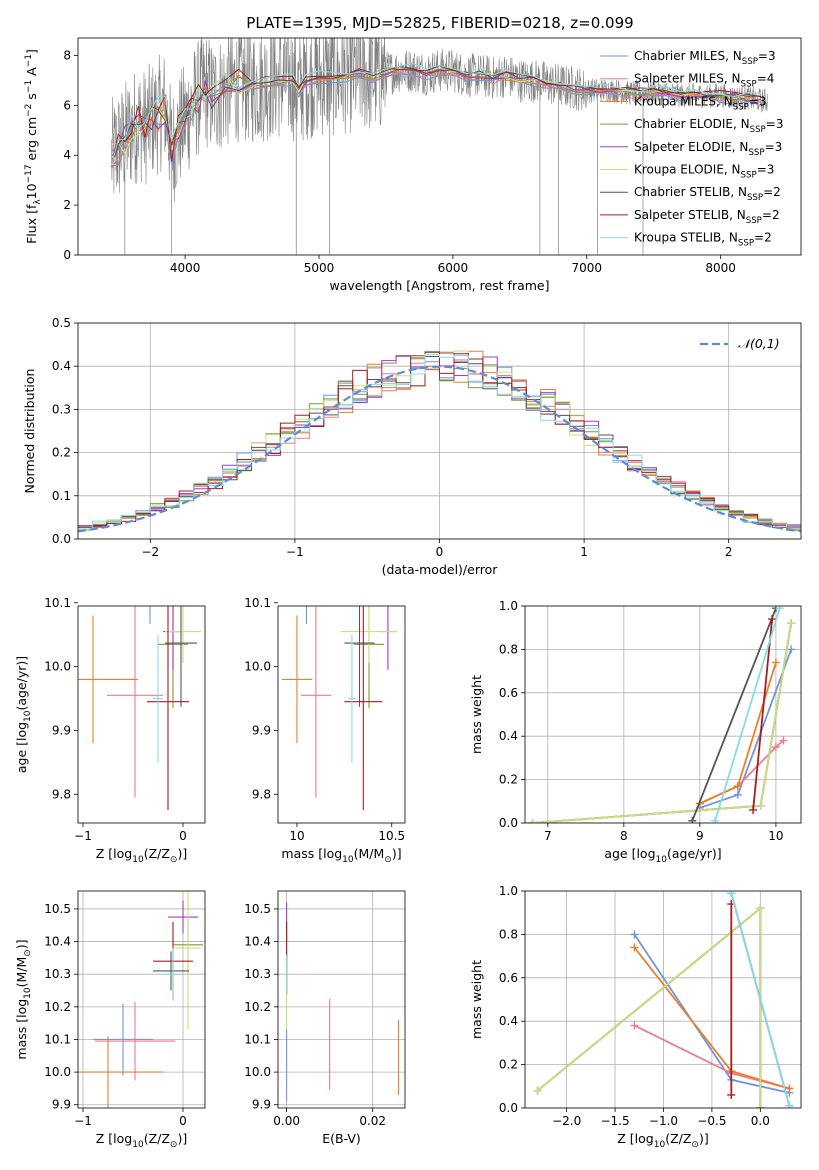 The width and height of the screenshot is (819, 1170). I want to click on x-tick-label: 6000, so click(453, 268).